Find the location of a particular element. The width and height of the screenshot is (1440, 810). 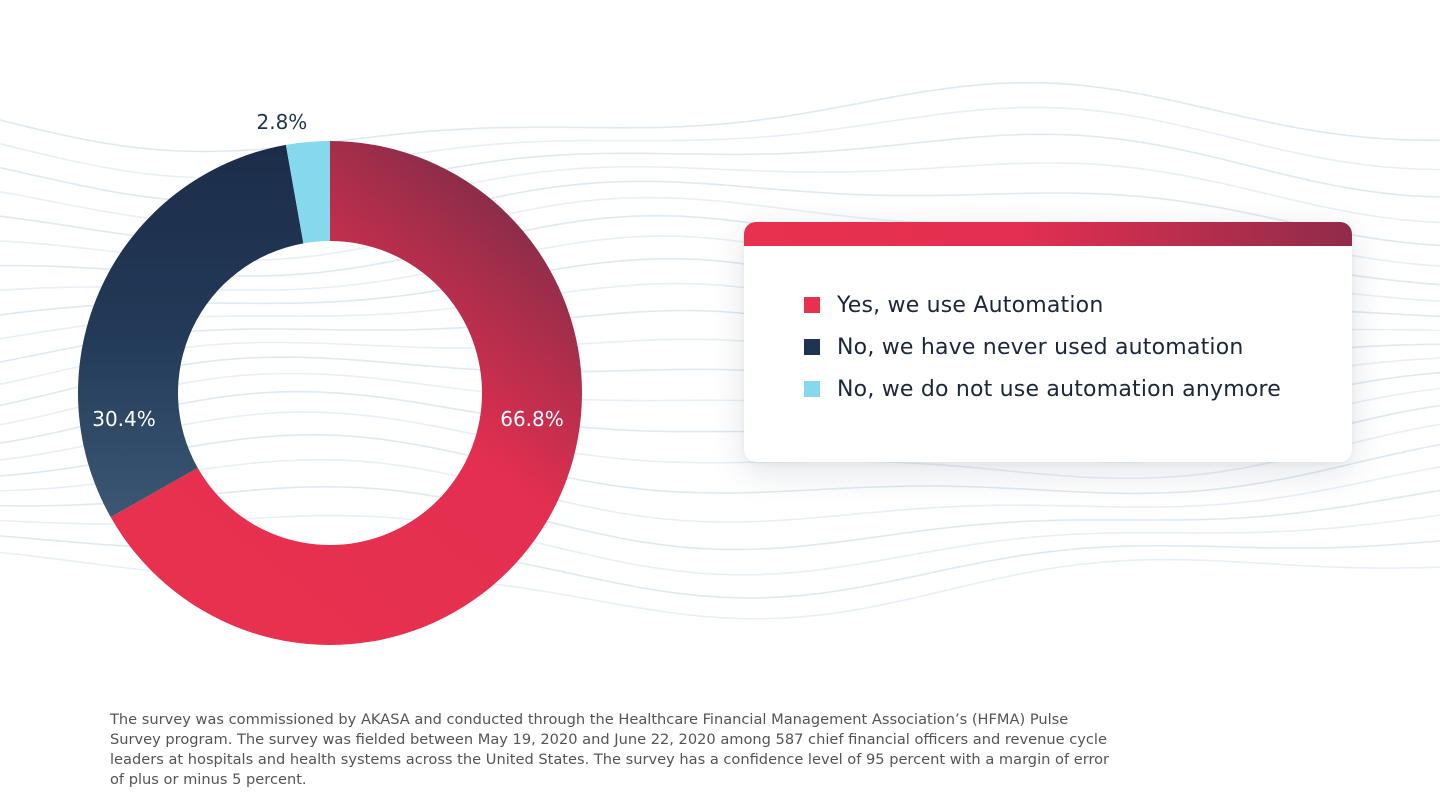

legend-item-no-longer-used: No, we do not use automation anymore is located at coordinates (1042, 389).